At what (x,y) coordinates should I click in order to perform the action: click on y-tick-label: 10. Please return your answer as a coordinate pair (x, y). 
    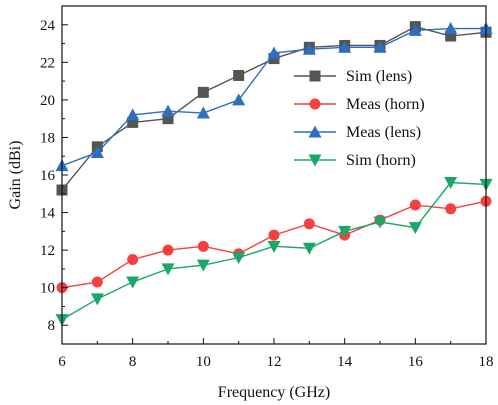
    Looking at the image, I should click on (47, 289).